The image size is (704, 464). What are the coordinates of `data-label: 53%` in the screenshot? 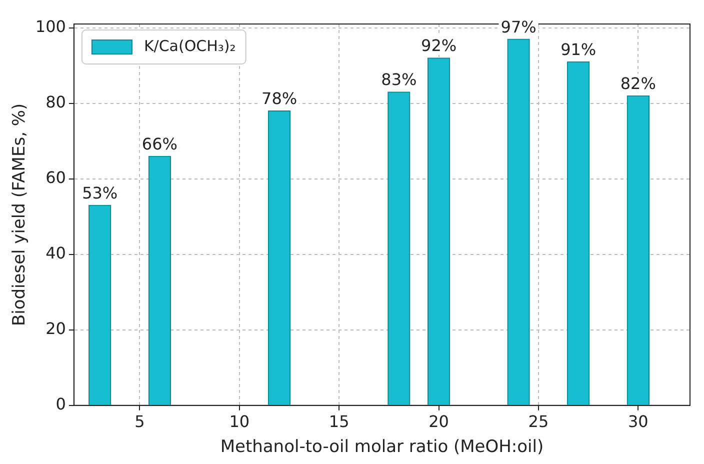 It's located at (100, 192).